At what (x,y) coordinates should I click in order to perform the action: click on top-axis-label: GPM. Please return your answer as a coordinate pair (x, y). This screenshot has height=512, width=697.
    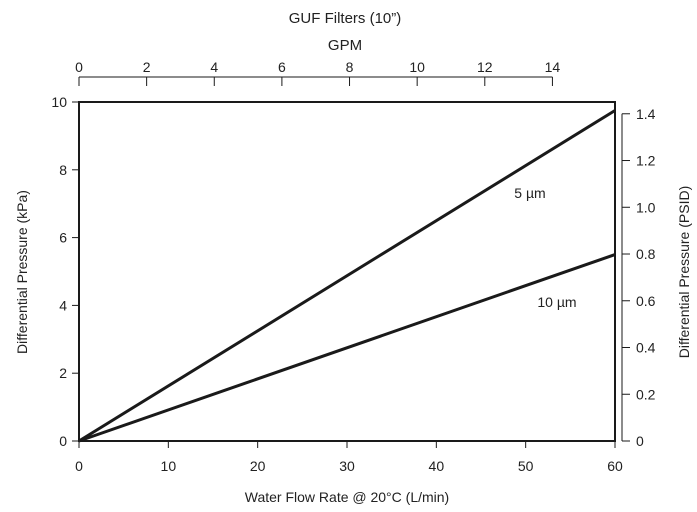
    Looking at the image, I should click on (345, 45).